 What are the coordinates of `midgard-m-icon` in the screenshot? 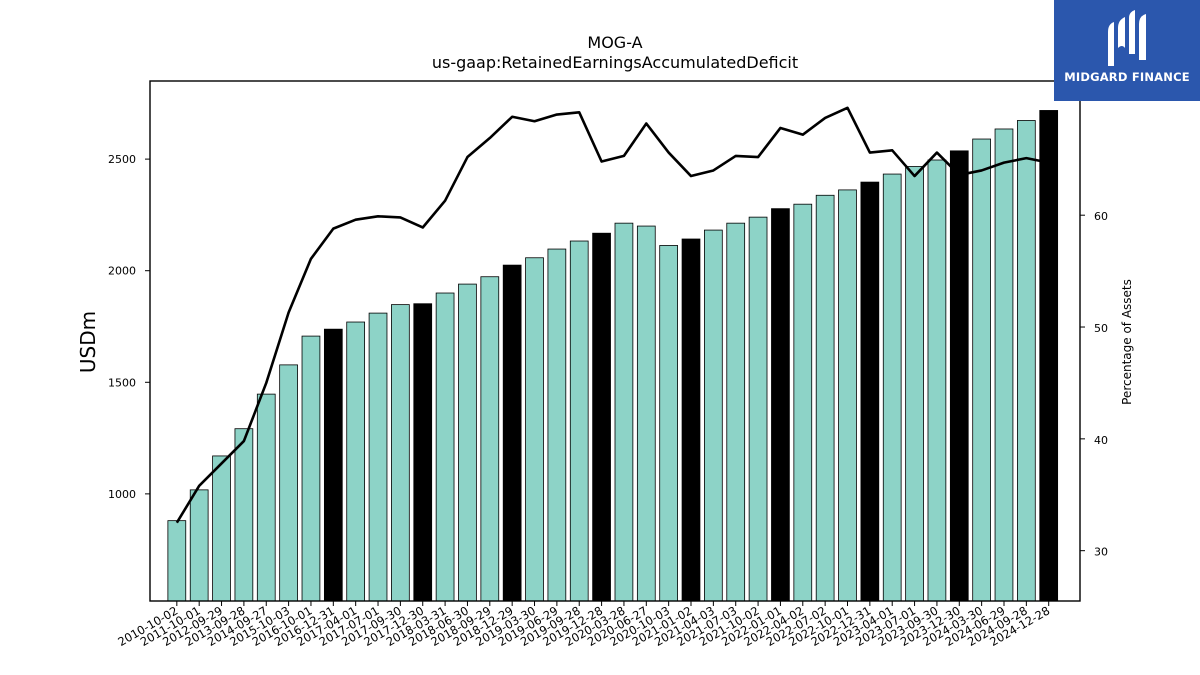 It's located at (1127, 38).